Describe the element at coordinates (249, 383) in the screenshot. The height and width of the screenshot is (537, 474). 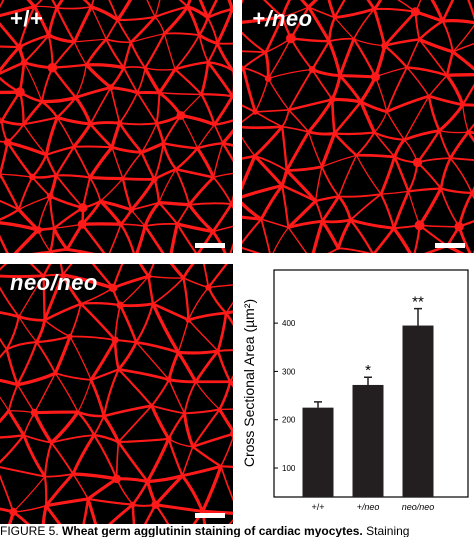
I see `y-axis-label: Cross Sectional Area (µm²)` at that location.